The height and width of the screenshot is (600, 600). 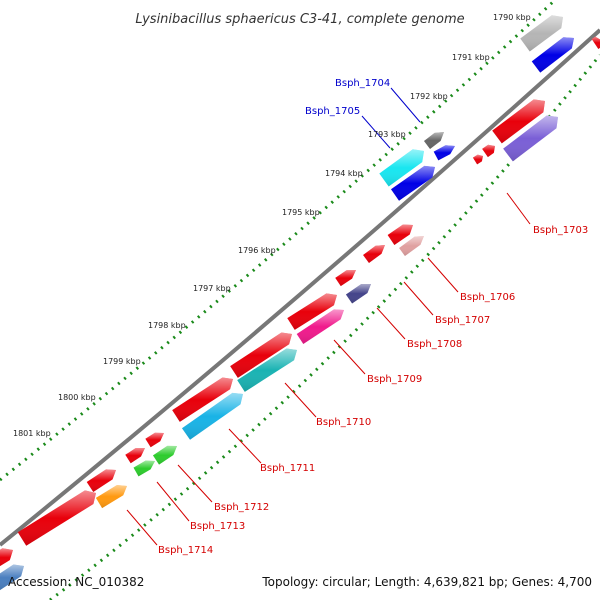 What do you see at coordinates (434, 344) in the screenshot?
I see `gene-label: Bsph_1708` at bounding box center [434, 344].